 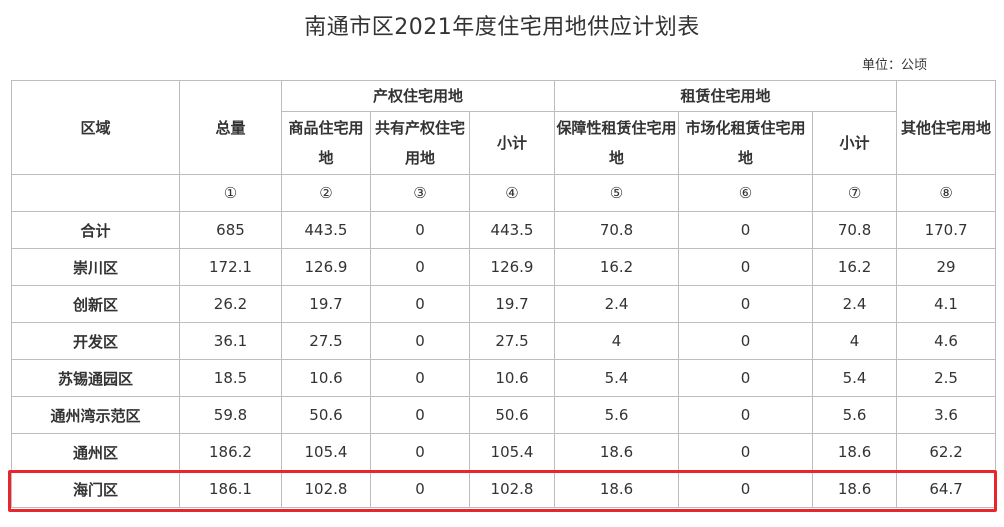 What do you see at coordinates (230, 489) in the screenshot?
I see `value-cell: 186.1` at bounding box center [230, 489].